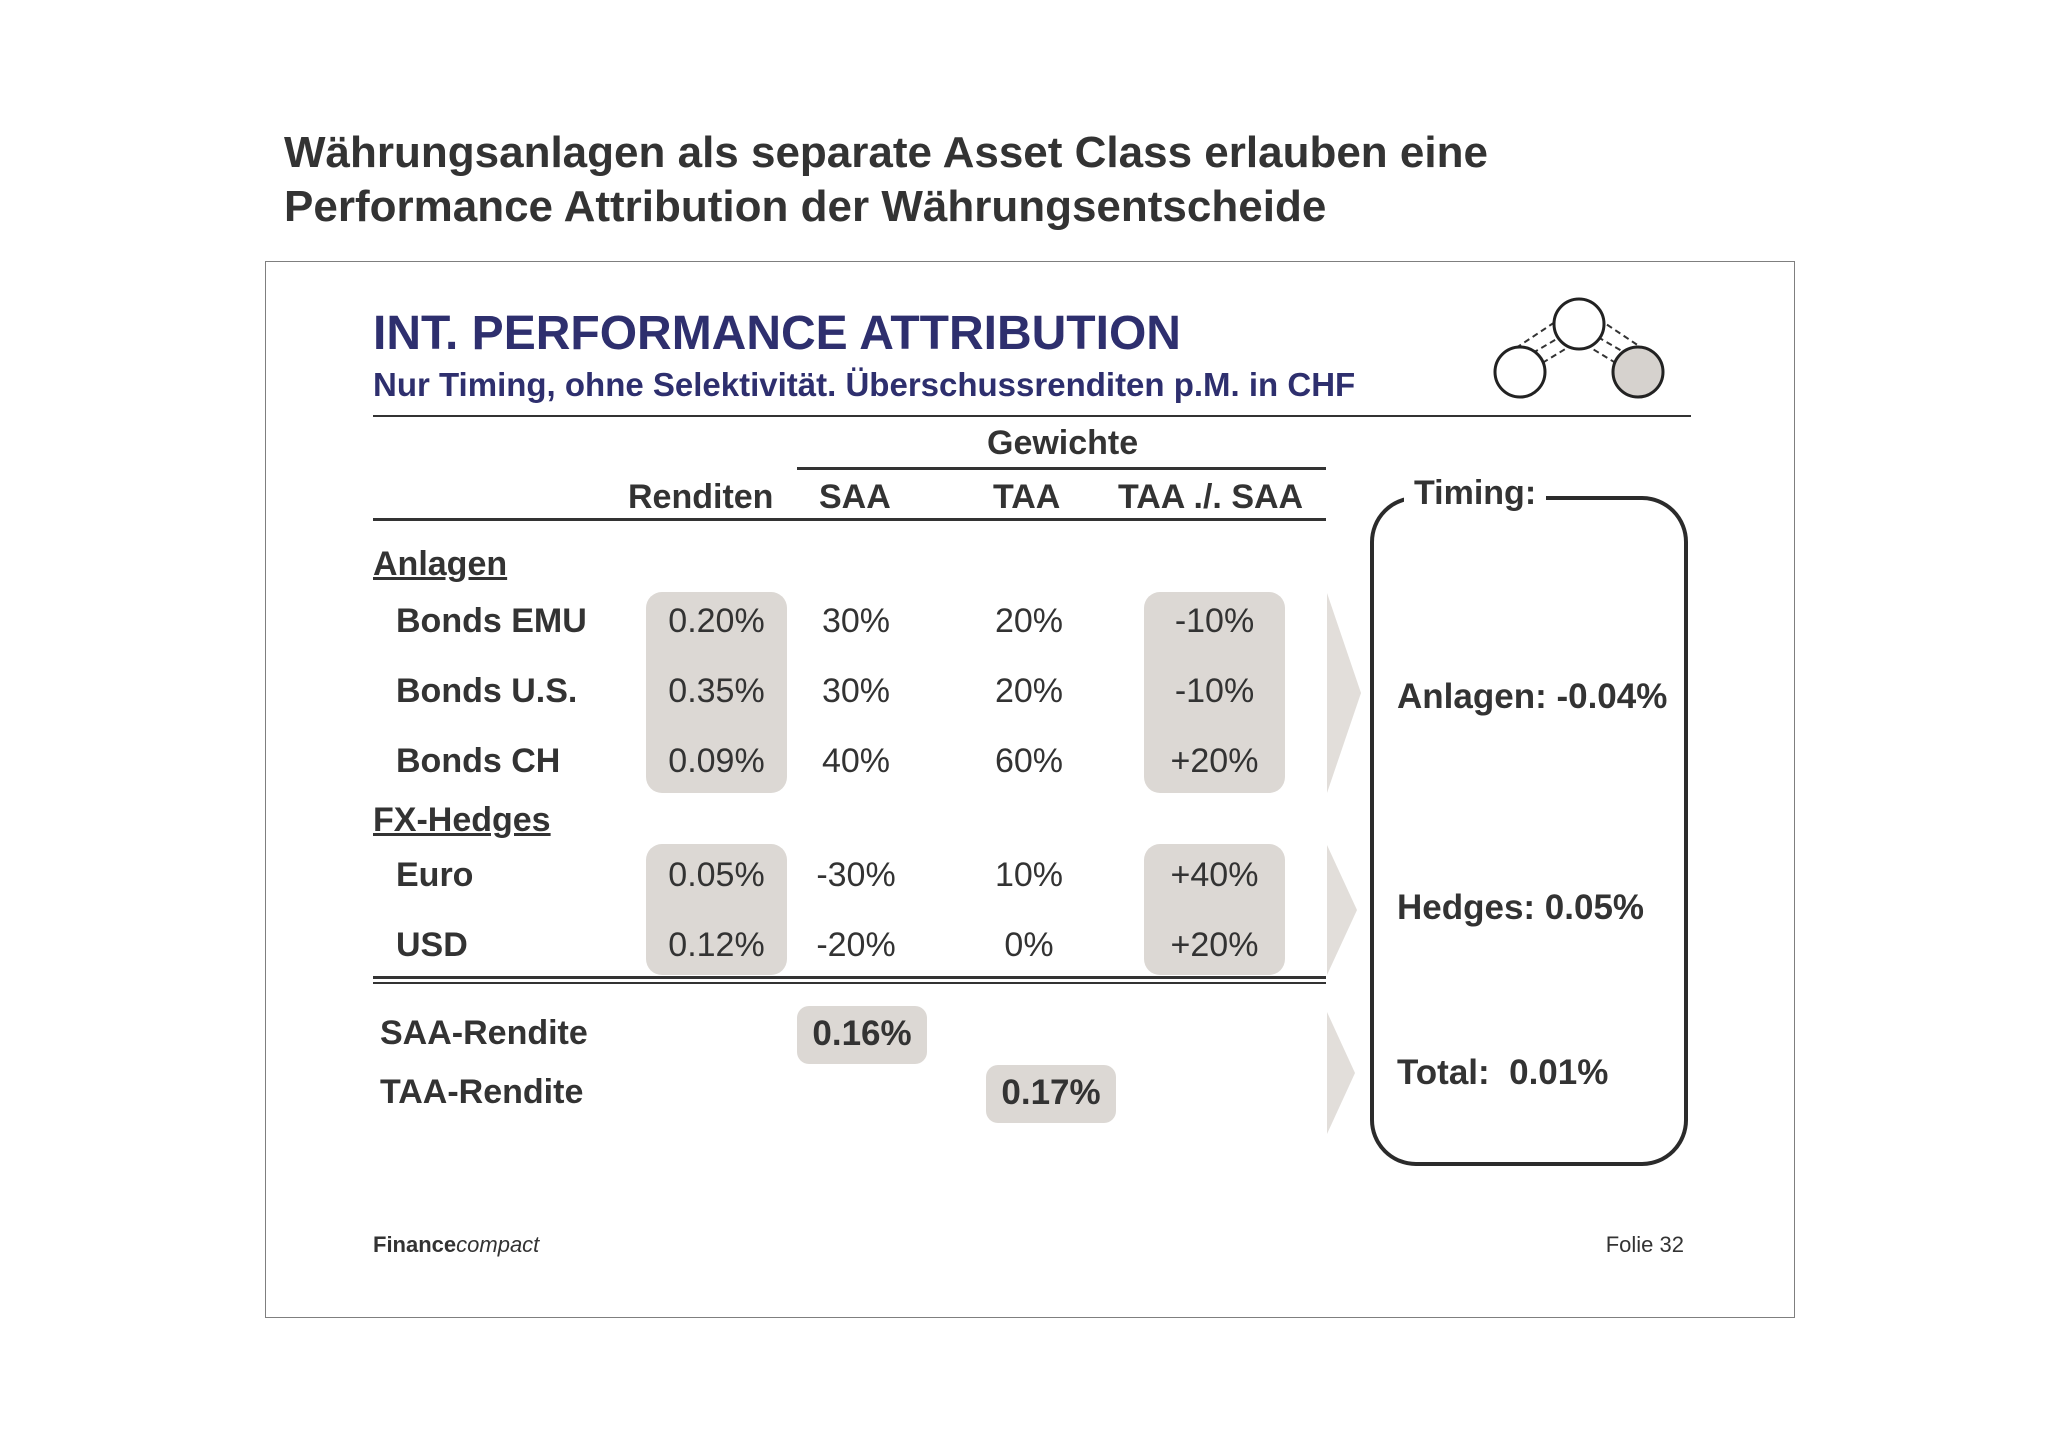  Describe the element at coordinates (1503, 1072) in the screenshot. I see `timing-total: Total: 0.01%` at that location.